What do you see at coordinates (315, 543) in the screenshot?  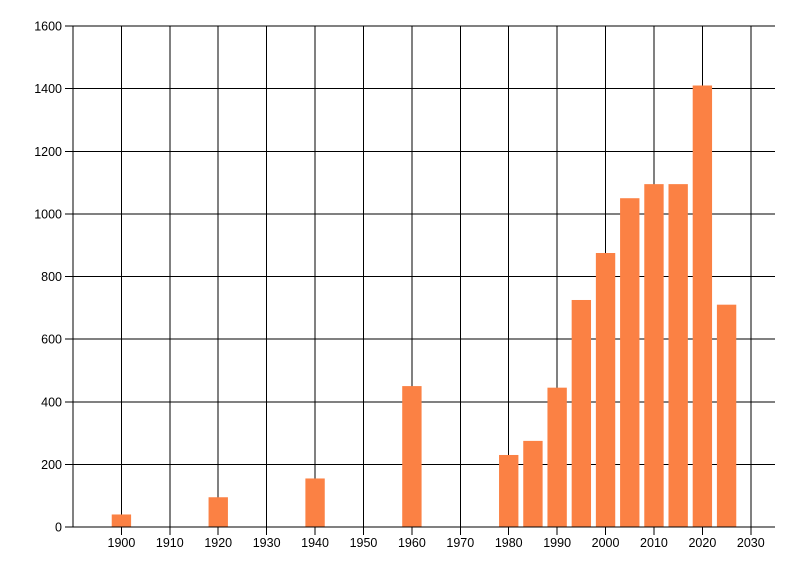 I see `x-tick-label: 1940` at bounding box center [315, 543].